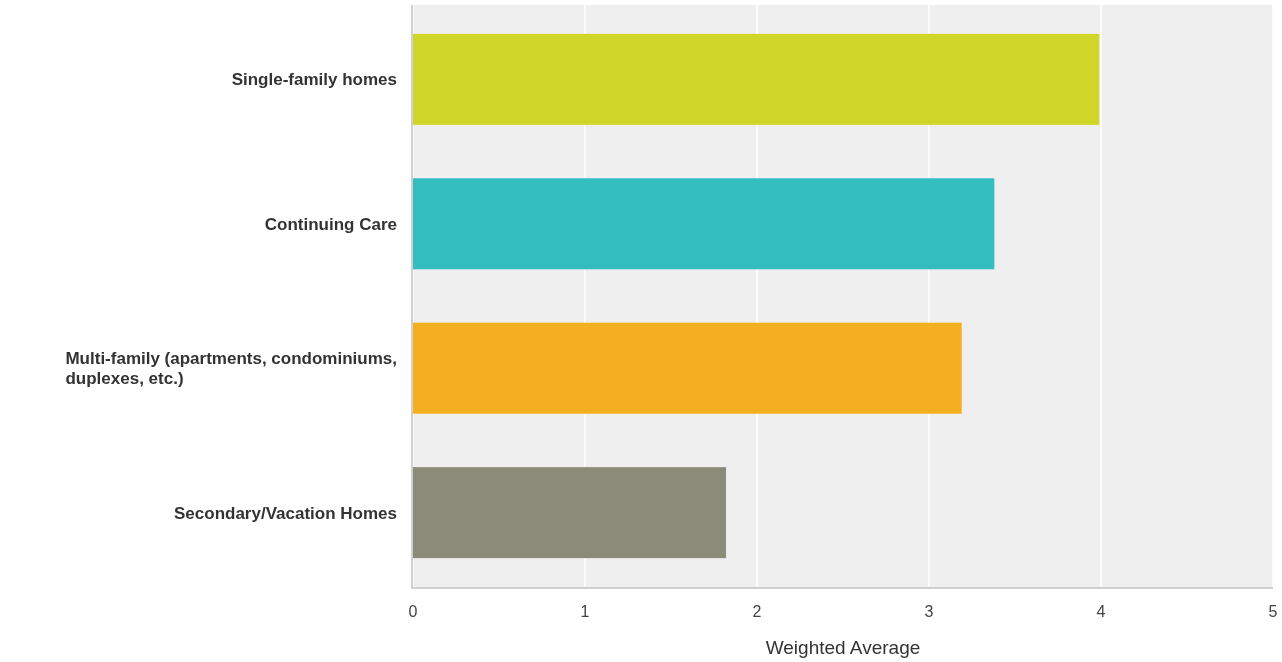 The height and width of the screenshot is (662, 1282). What do you see at coordinates (413, 611) in the screenshot?
I see `x-tick-label: 0` at bounding box center [413, 611].